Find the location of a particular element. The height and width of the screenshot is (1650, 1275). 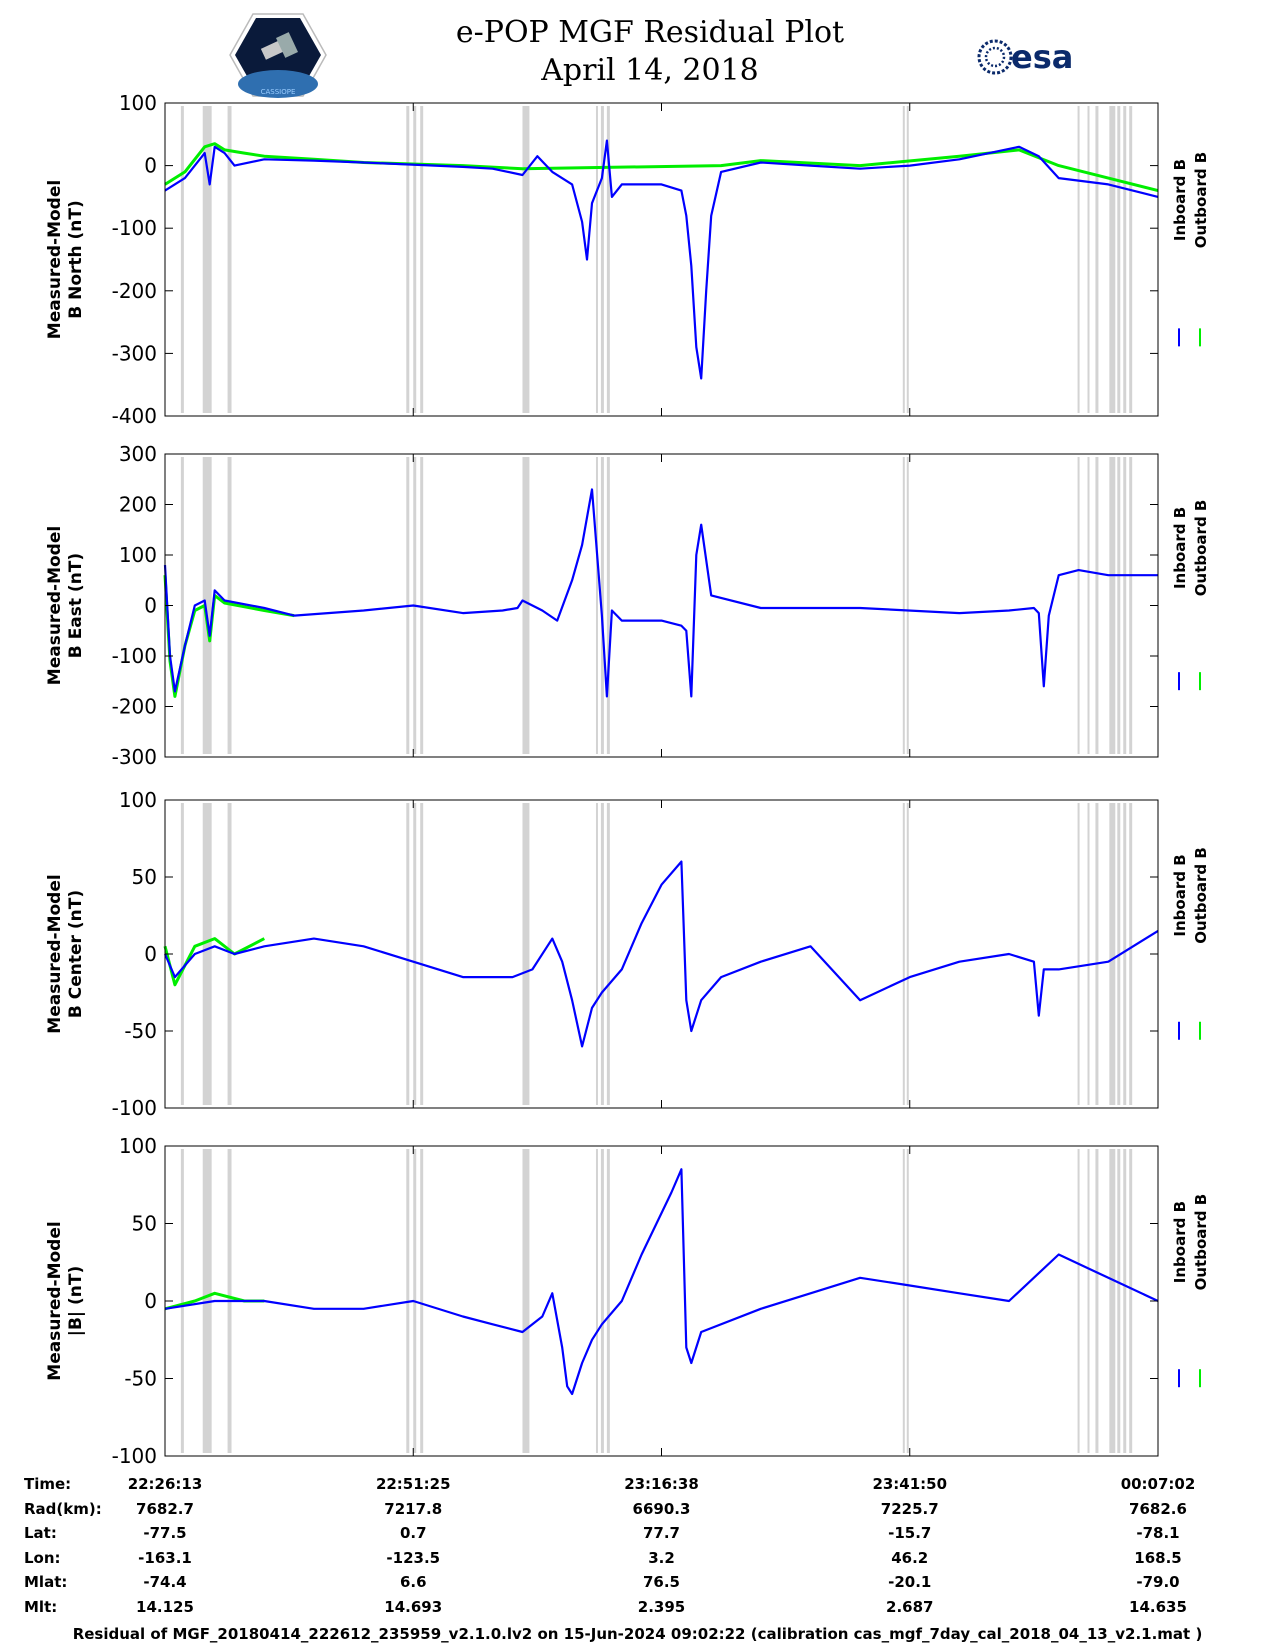

y-tick-label: -200 is located at coordinates (134, 707).